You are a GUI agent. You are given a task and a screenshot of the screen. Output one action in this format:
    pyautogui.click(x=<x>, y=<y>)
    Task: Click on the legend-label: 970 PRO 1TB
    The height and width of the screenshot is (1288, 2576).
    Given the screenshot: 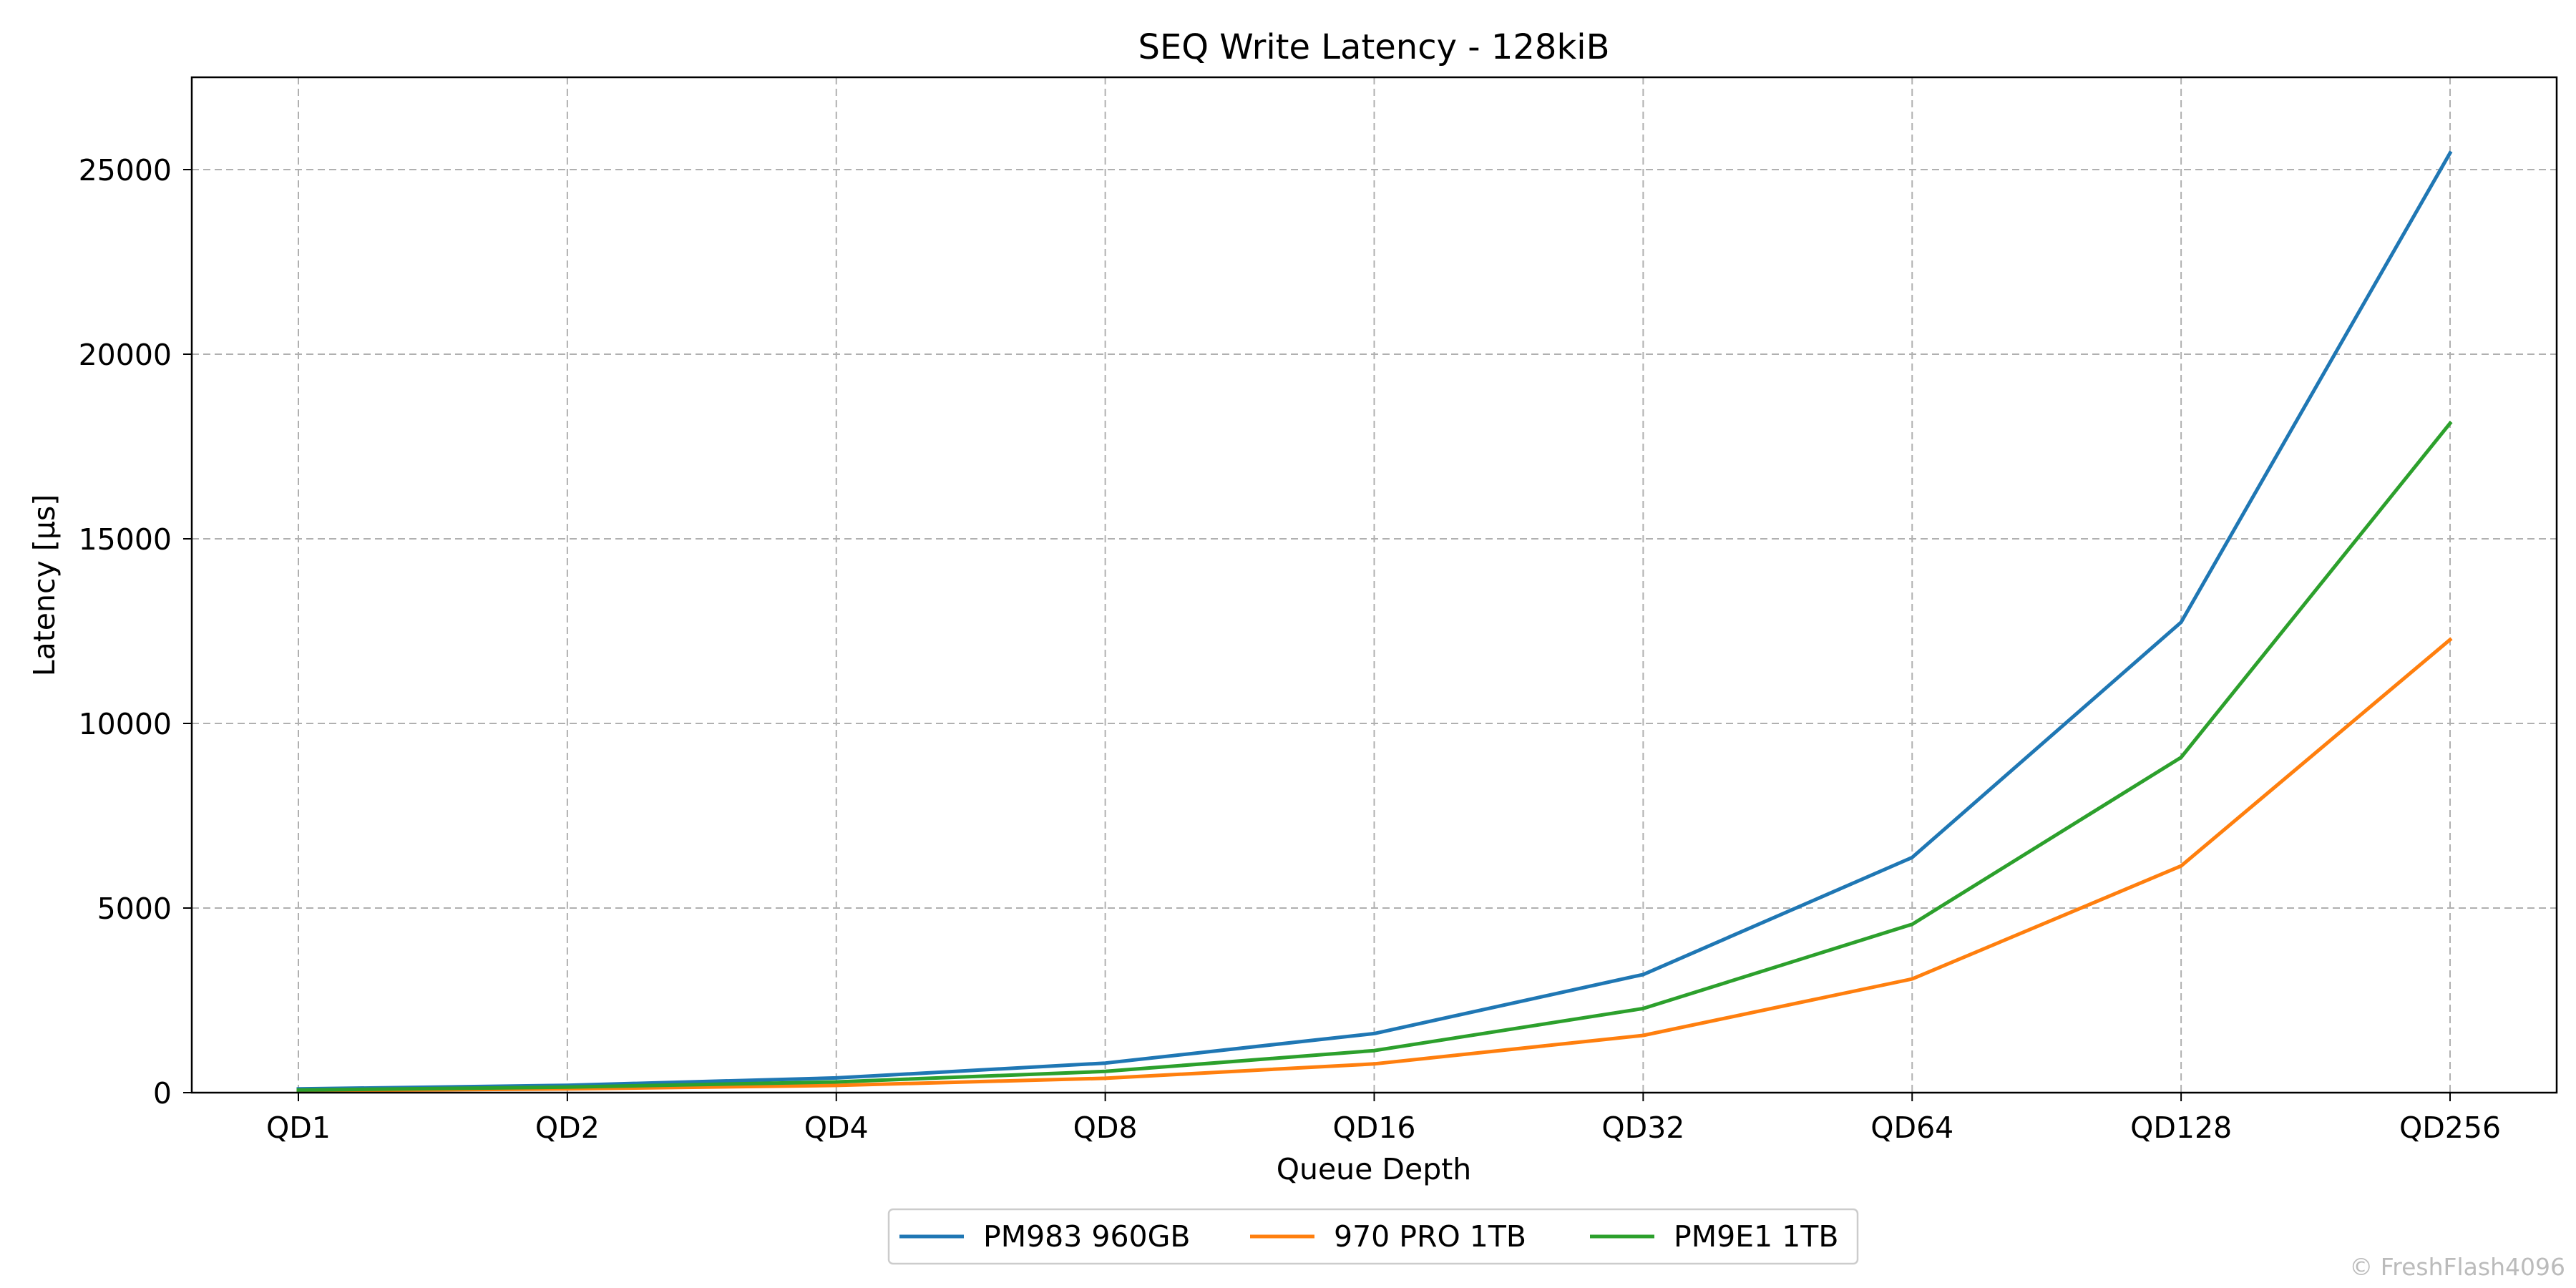 What is the action you would take?
    pyautogui.click(x=1430, y=1236)
    